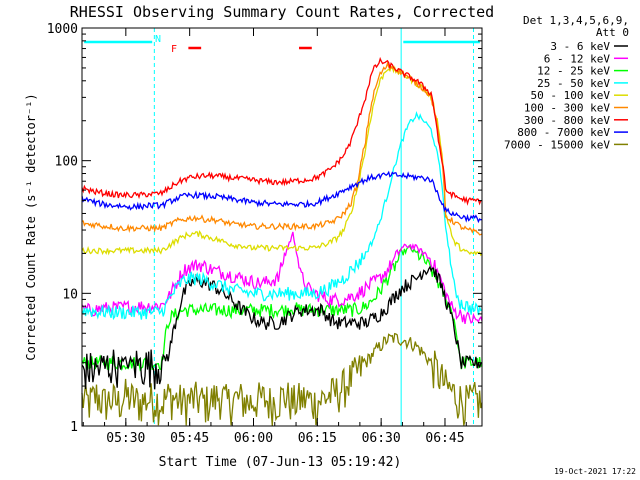  I want to click on night-label: N, so click(158, 39).